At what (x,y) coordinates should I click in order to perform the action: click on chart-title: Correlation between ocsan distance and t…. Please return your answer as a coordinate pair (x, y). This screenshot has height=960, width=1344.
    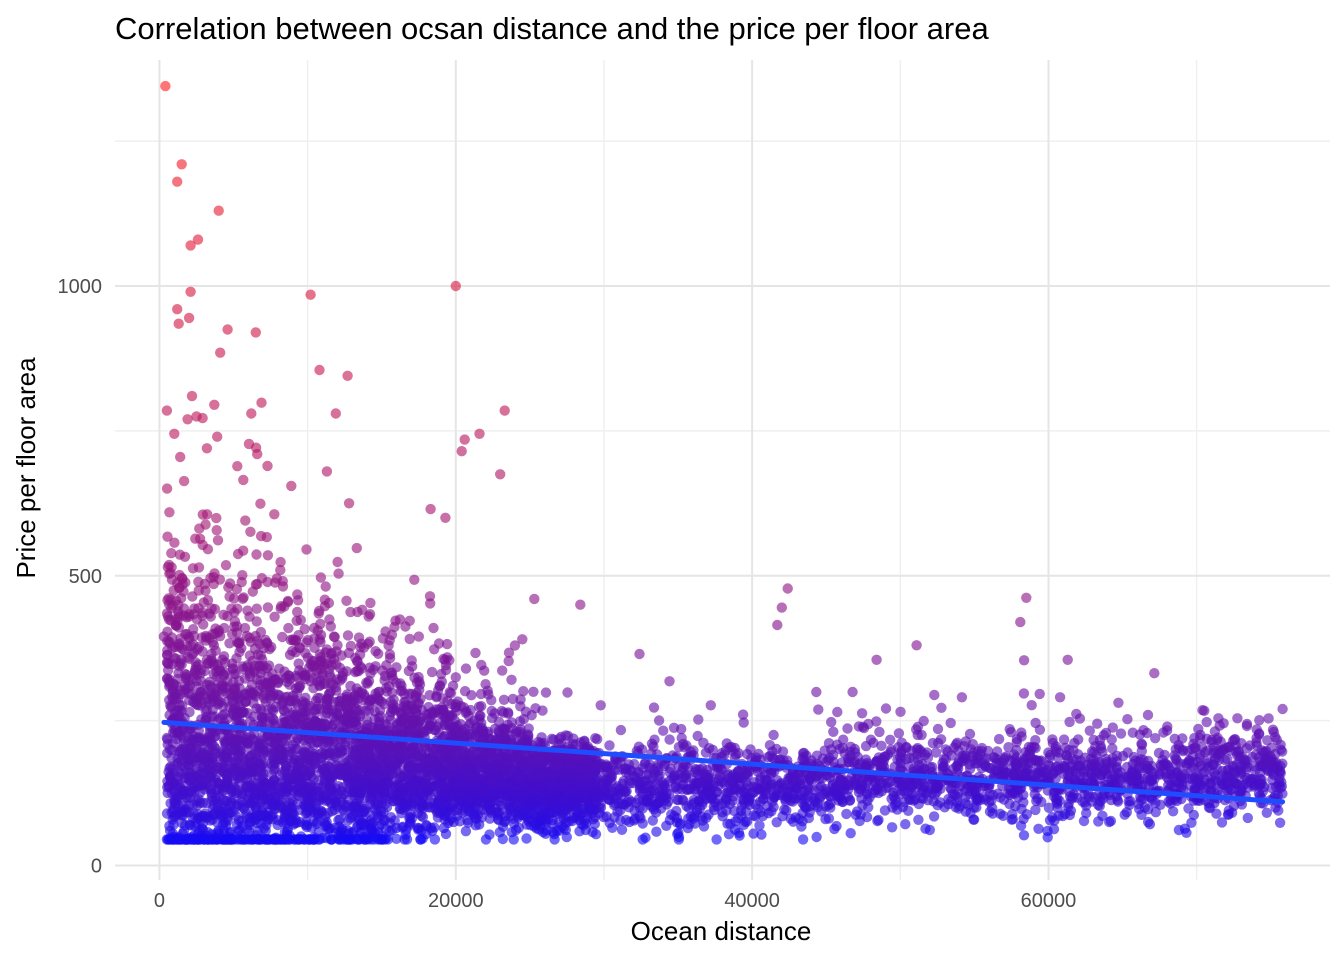
    Looking at the image, I should click on (552, 28).